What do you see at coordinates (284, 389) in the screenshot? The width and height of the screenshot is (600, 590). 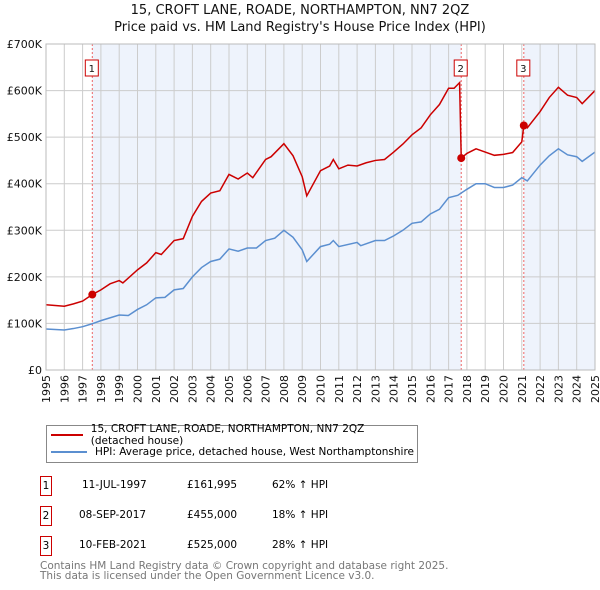 I see `x-tick-label: 2008` at bounding box center [284, 389].